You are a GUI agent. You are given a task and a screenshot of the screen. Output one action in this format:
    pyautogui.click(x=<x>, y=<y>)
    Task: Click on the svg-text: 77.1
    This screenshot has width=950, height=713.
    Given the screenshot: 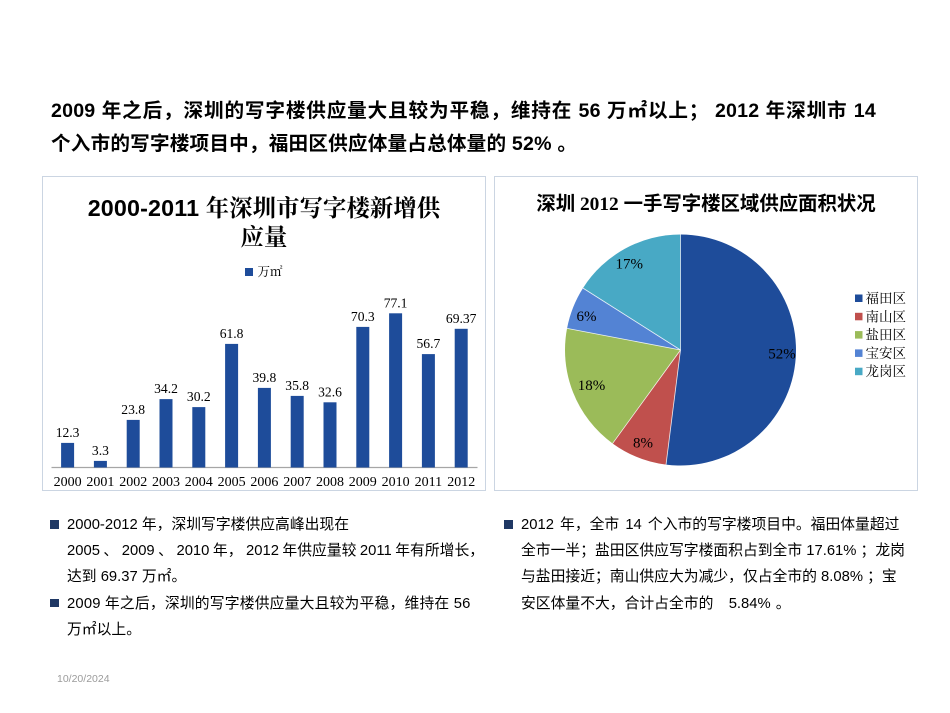 What is the action you would take?
    pyautogui.click(x=396, y=302)
    